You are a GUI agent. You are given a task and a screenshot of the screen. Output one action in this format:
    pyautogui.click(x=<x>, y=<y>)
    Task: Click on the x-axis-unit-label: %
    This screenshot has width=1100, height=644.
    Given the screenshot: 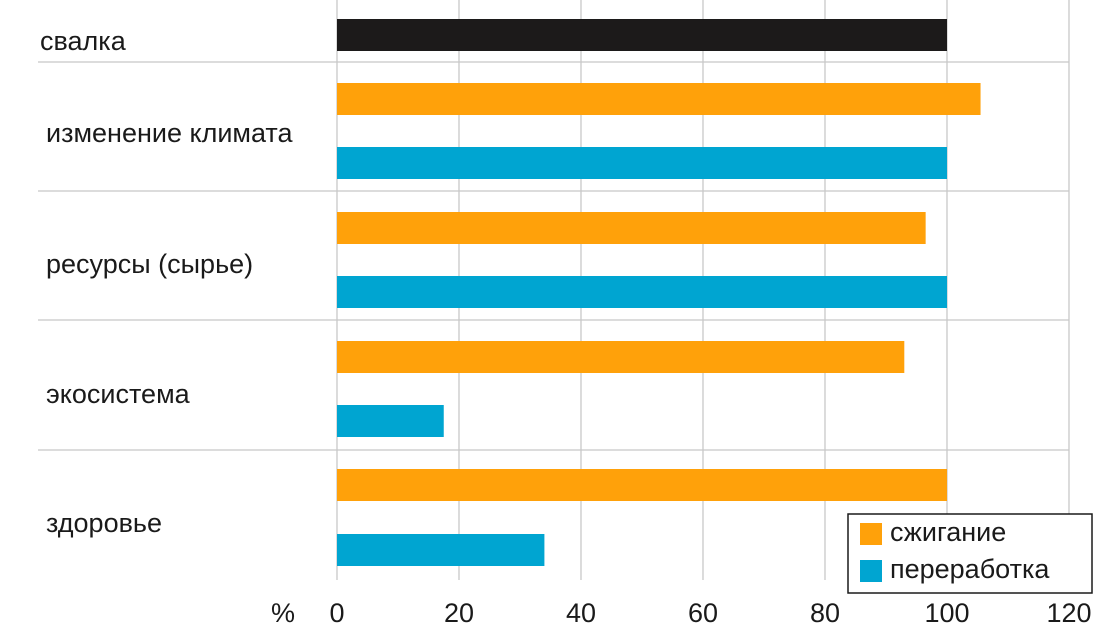 What is the action you would take?
    pyautogui.click(x=283, y=613)
    